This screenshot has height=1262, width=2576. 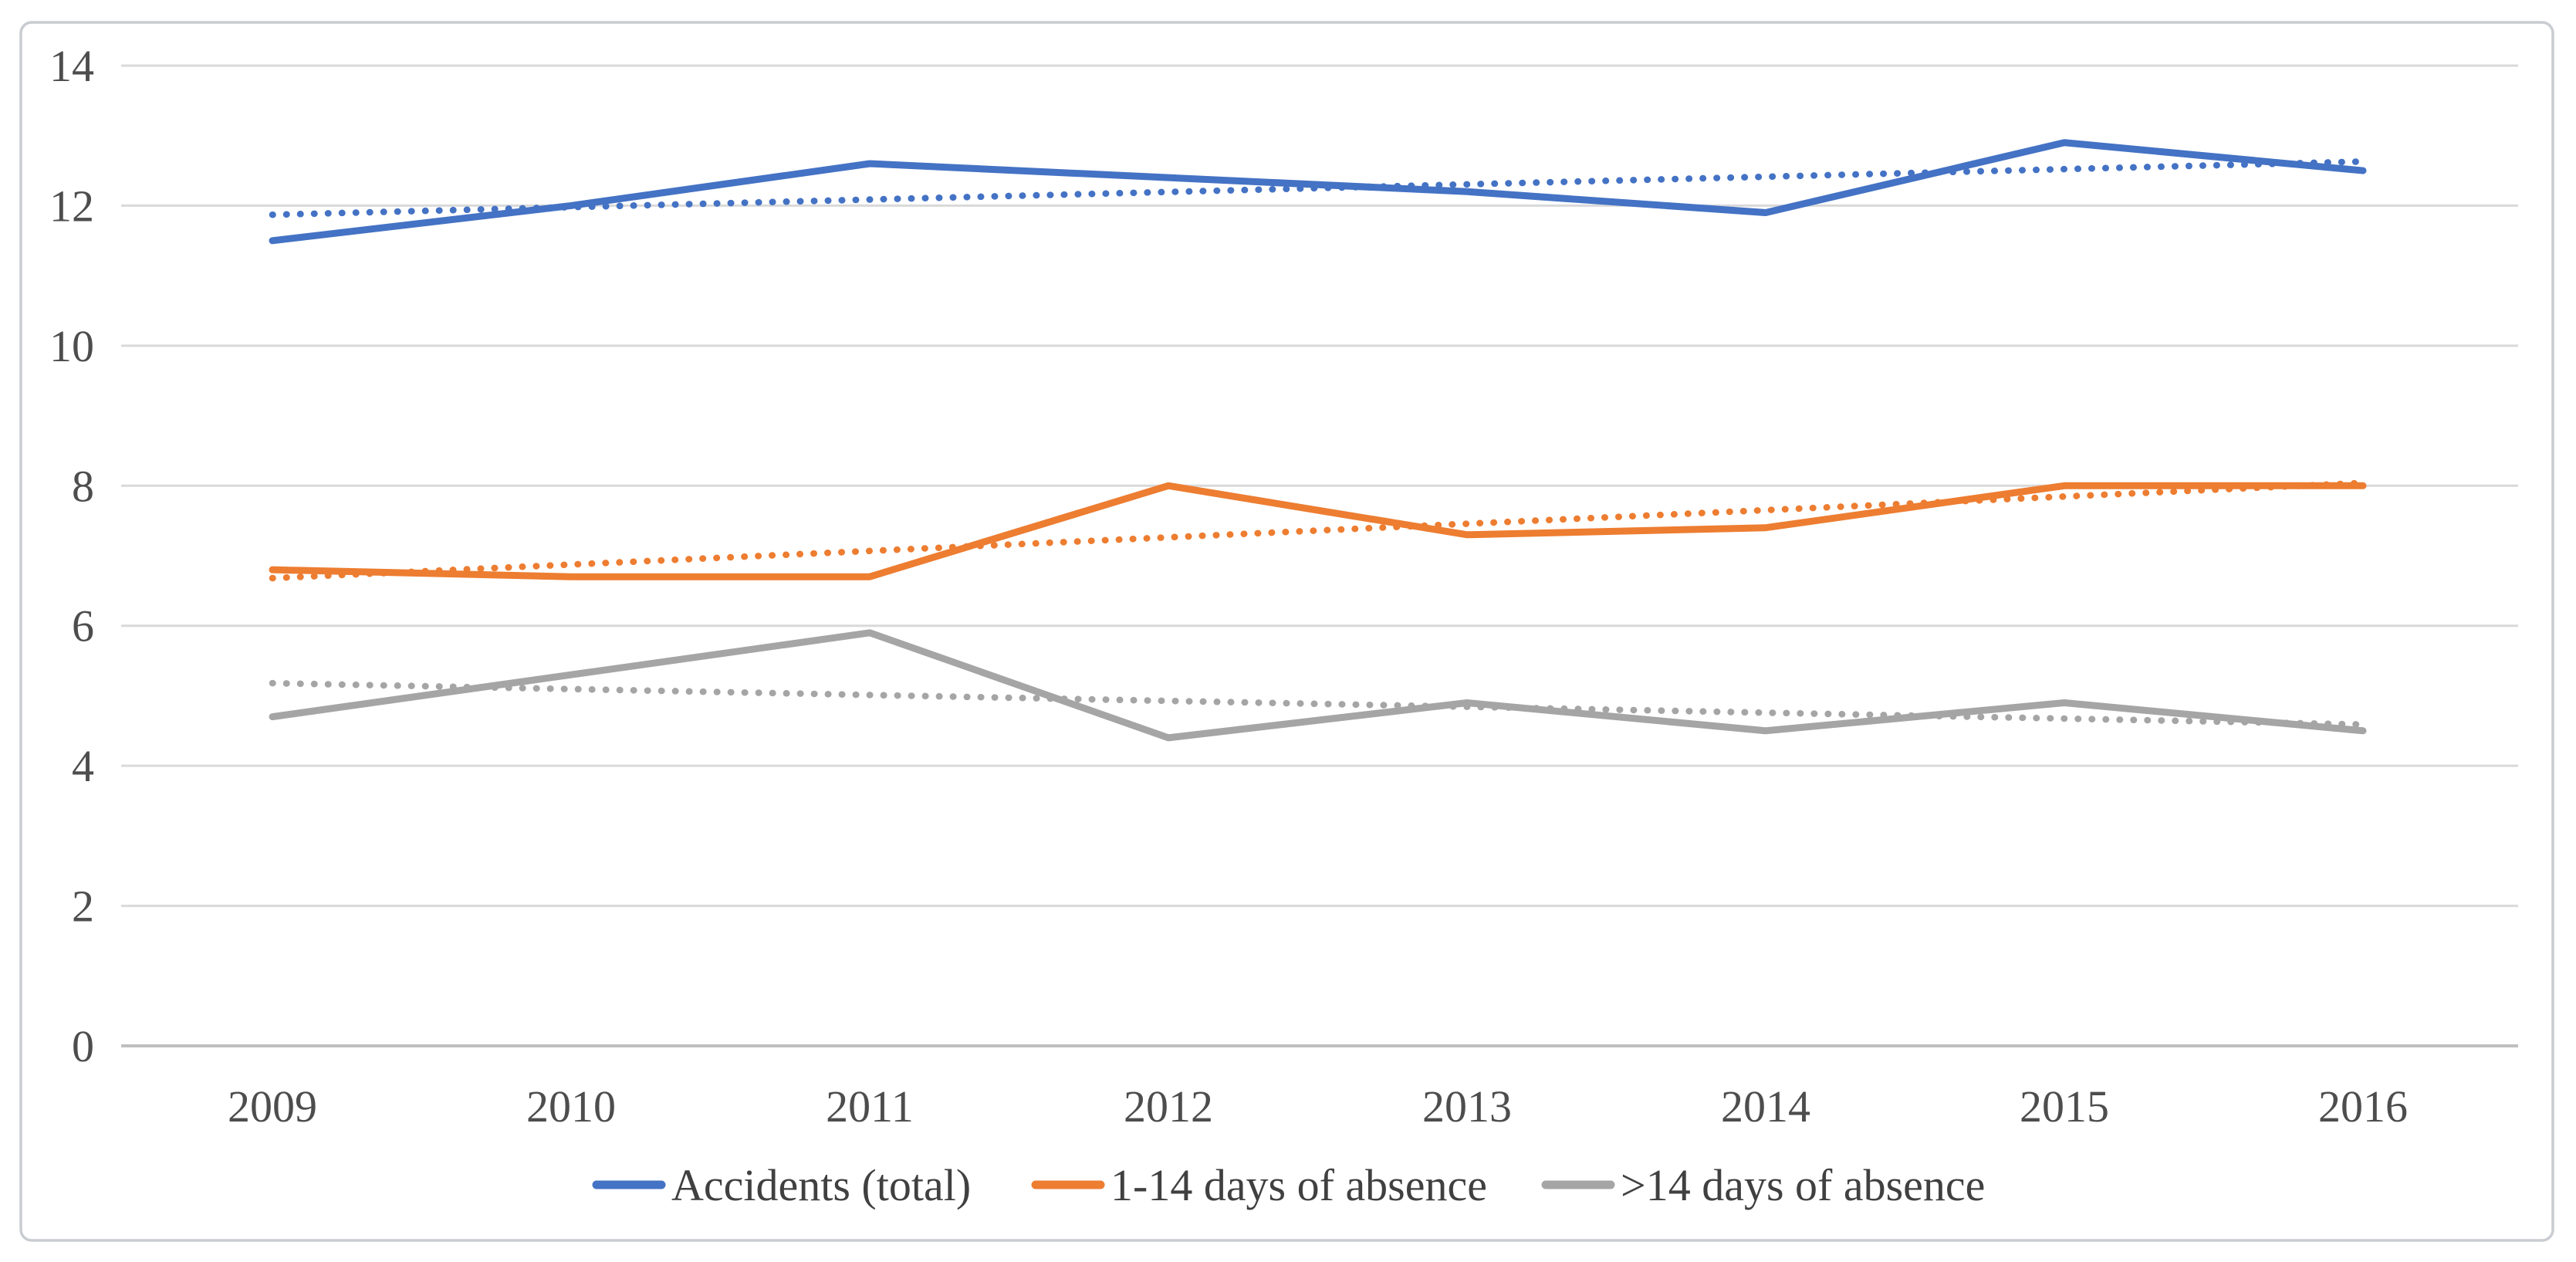 I want to click on series-line-1-14-days-of-absence, so click(x=1318, y=531).